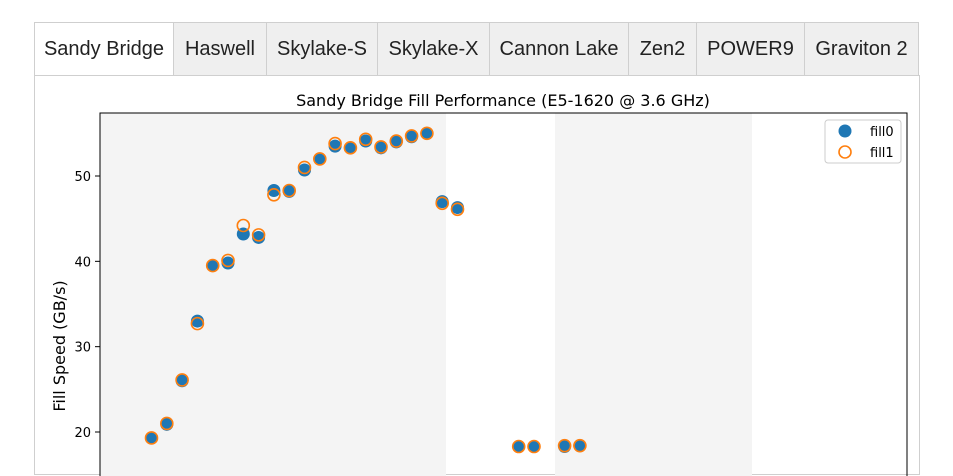 Image resolution: width=953 pixels, height=476 pixels. Describe the element at coordinates (663, 49) in the screenshot. I see `tab-zen2: Zen2` at that location.